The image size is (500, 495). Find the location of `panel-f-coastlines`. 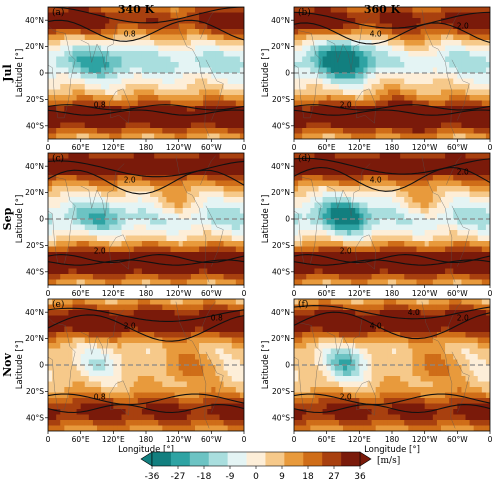

panel-f-coastlines is located at coordinates (382, 365).